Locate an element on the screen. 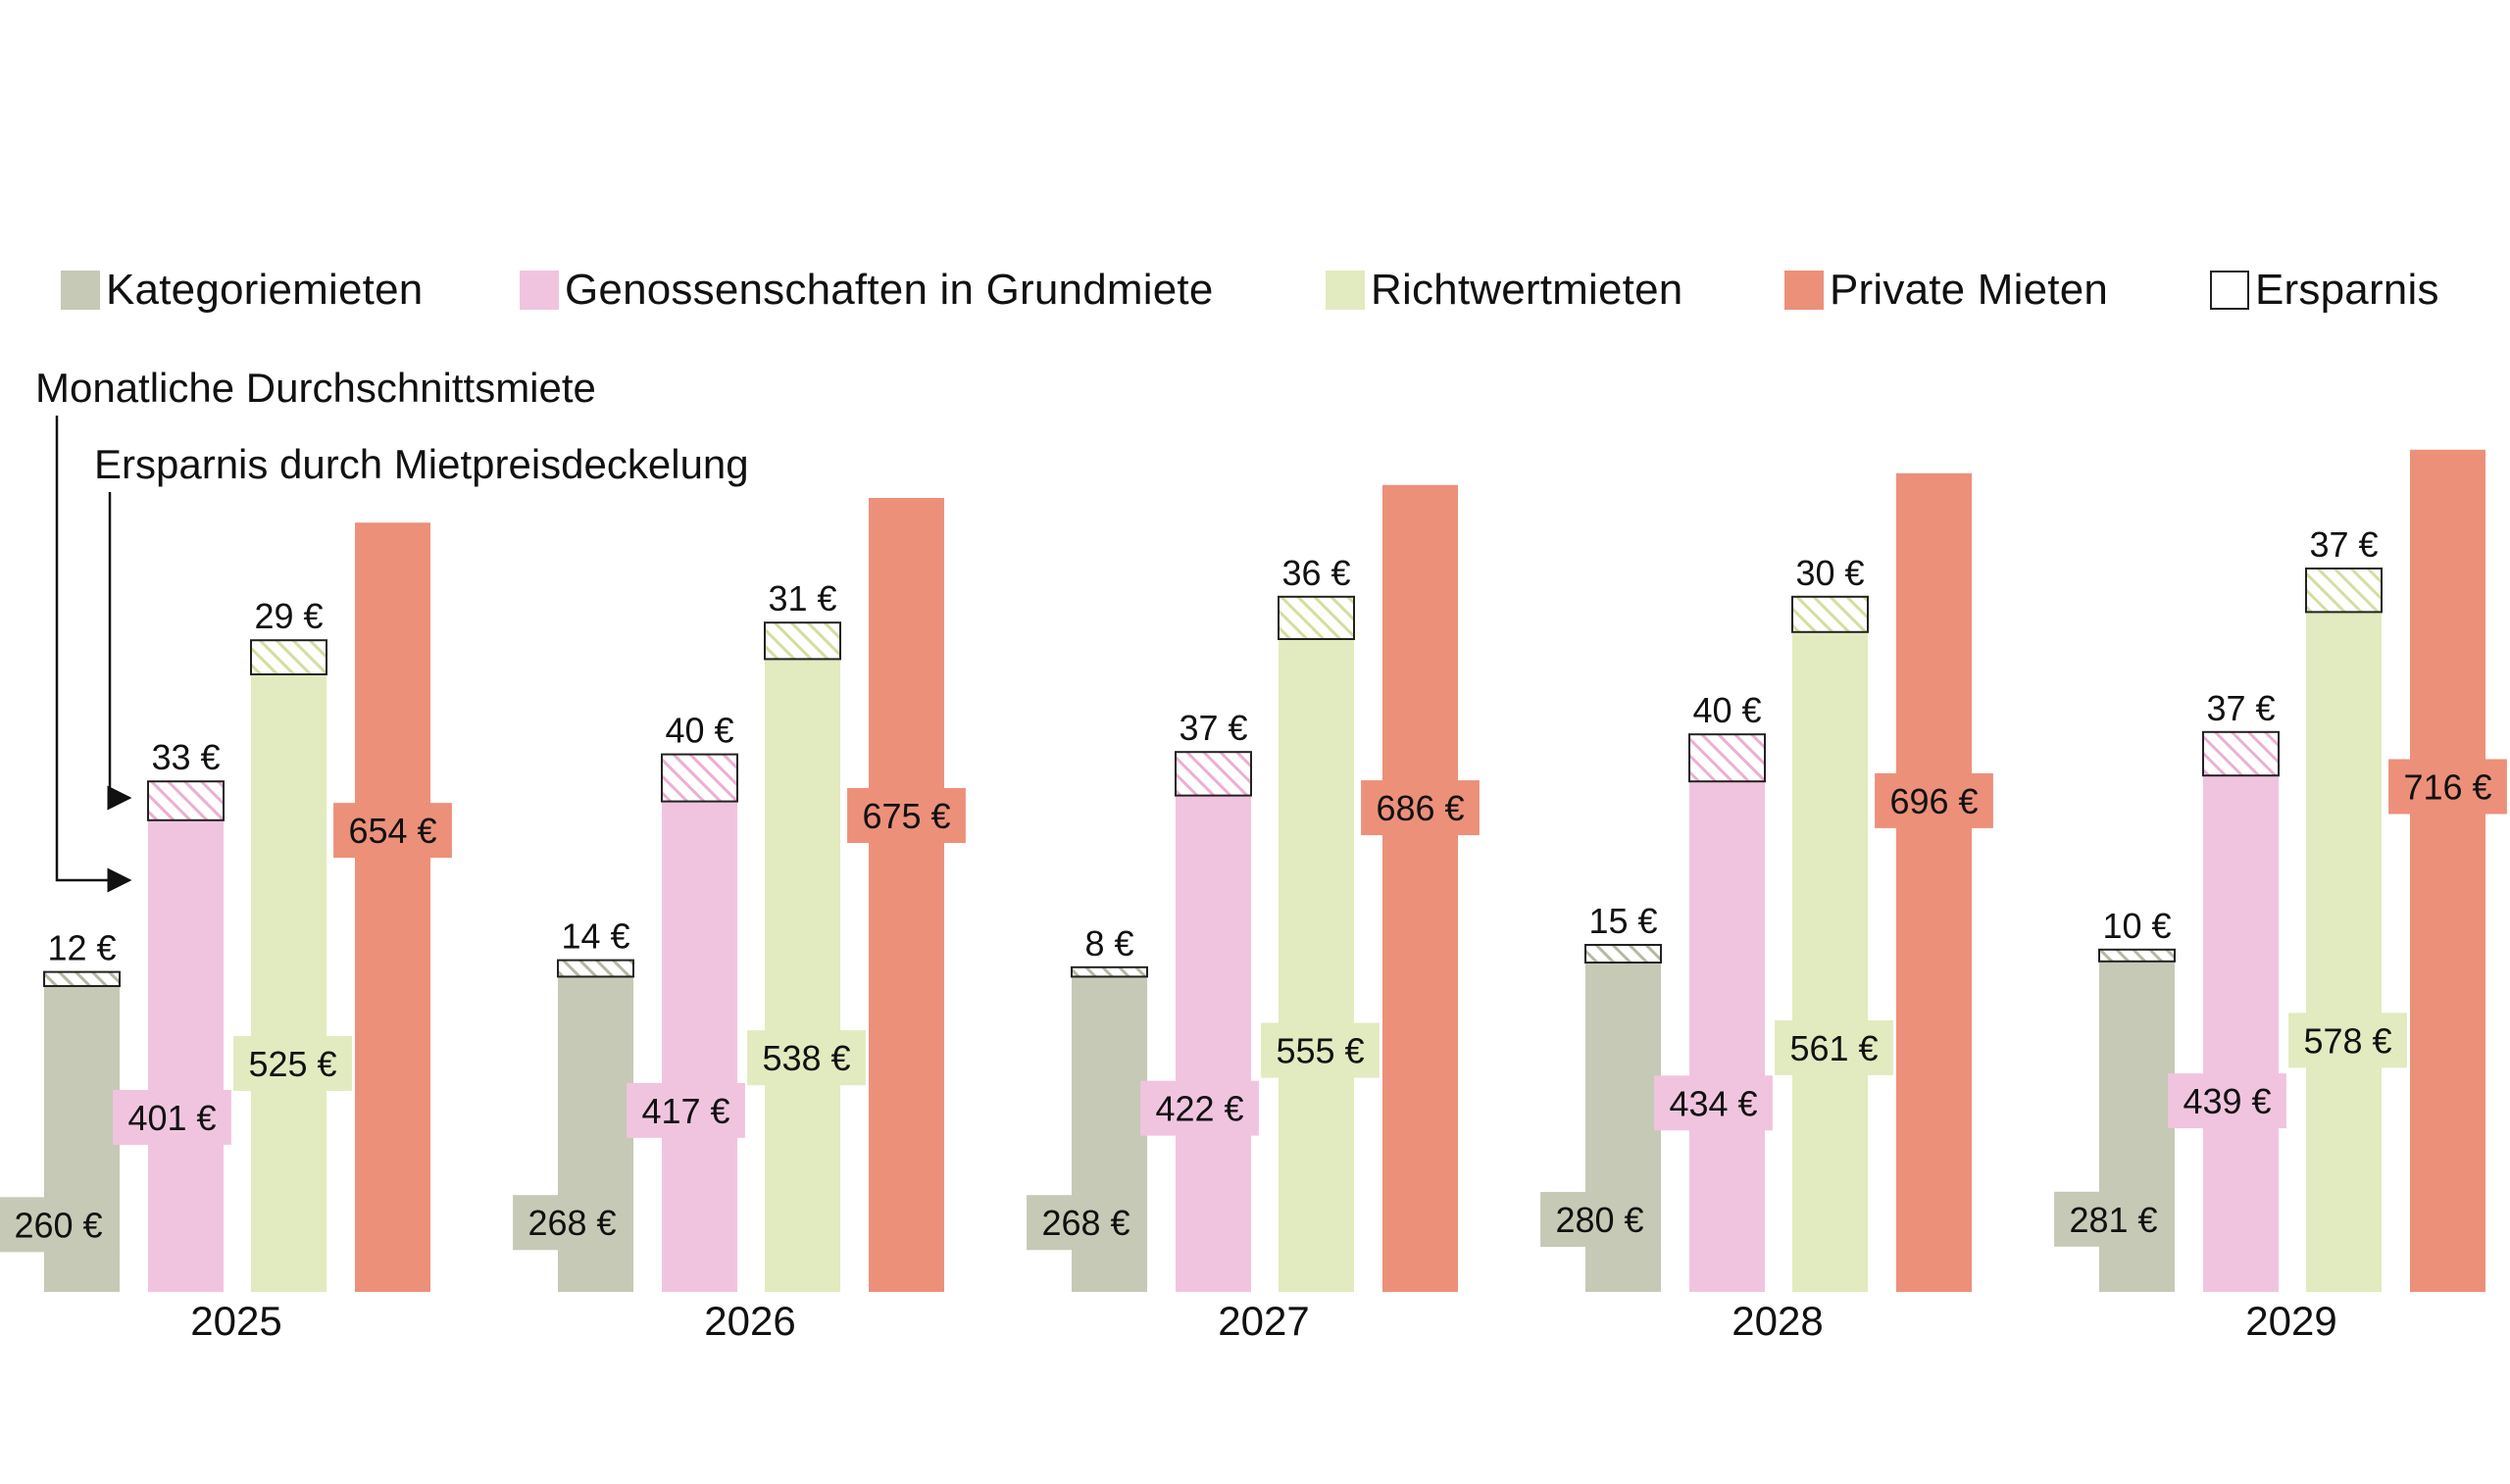 This screenshot has width=2510, height=1484. legend-label: Private Mieten is located at coordinates (1969, 290).